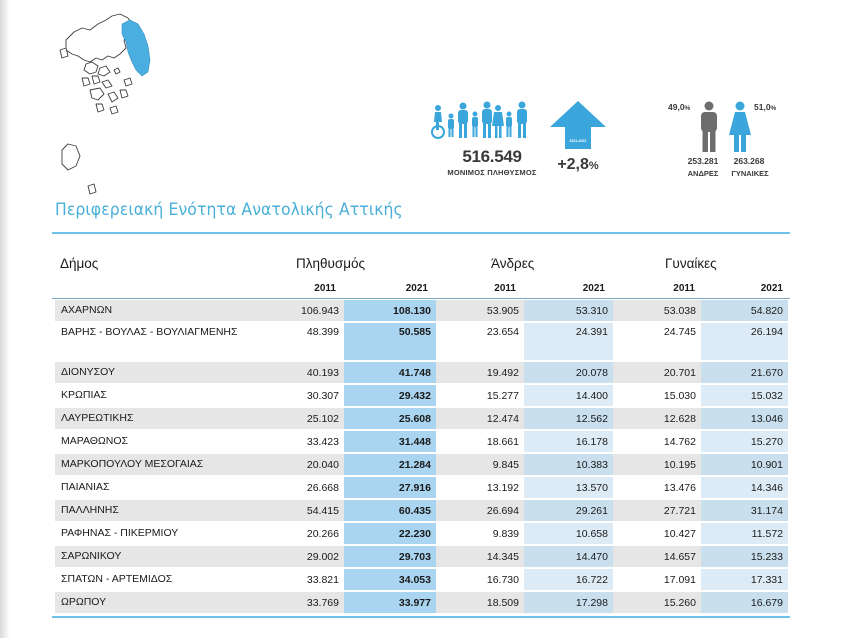 Image resolution: width=868 pixels, height=638 pixels. I want to click on cell-municipality: ΔΙΟΝΥΣΟΥ, so click(169, 373).